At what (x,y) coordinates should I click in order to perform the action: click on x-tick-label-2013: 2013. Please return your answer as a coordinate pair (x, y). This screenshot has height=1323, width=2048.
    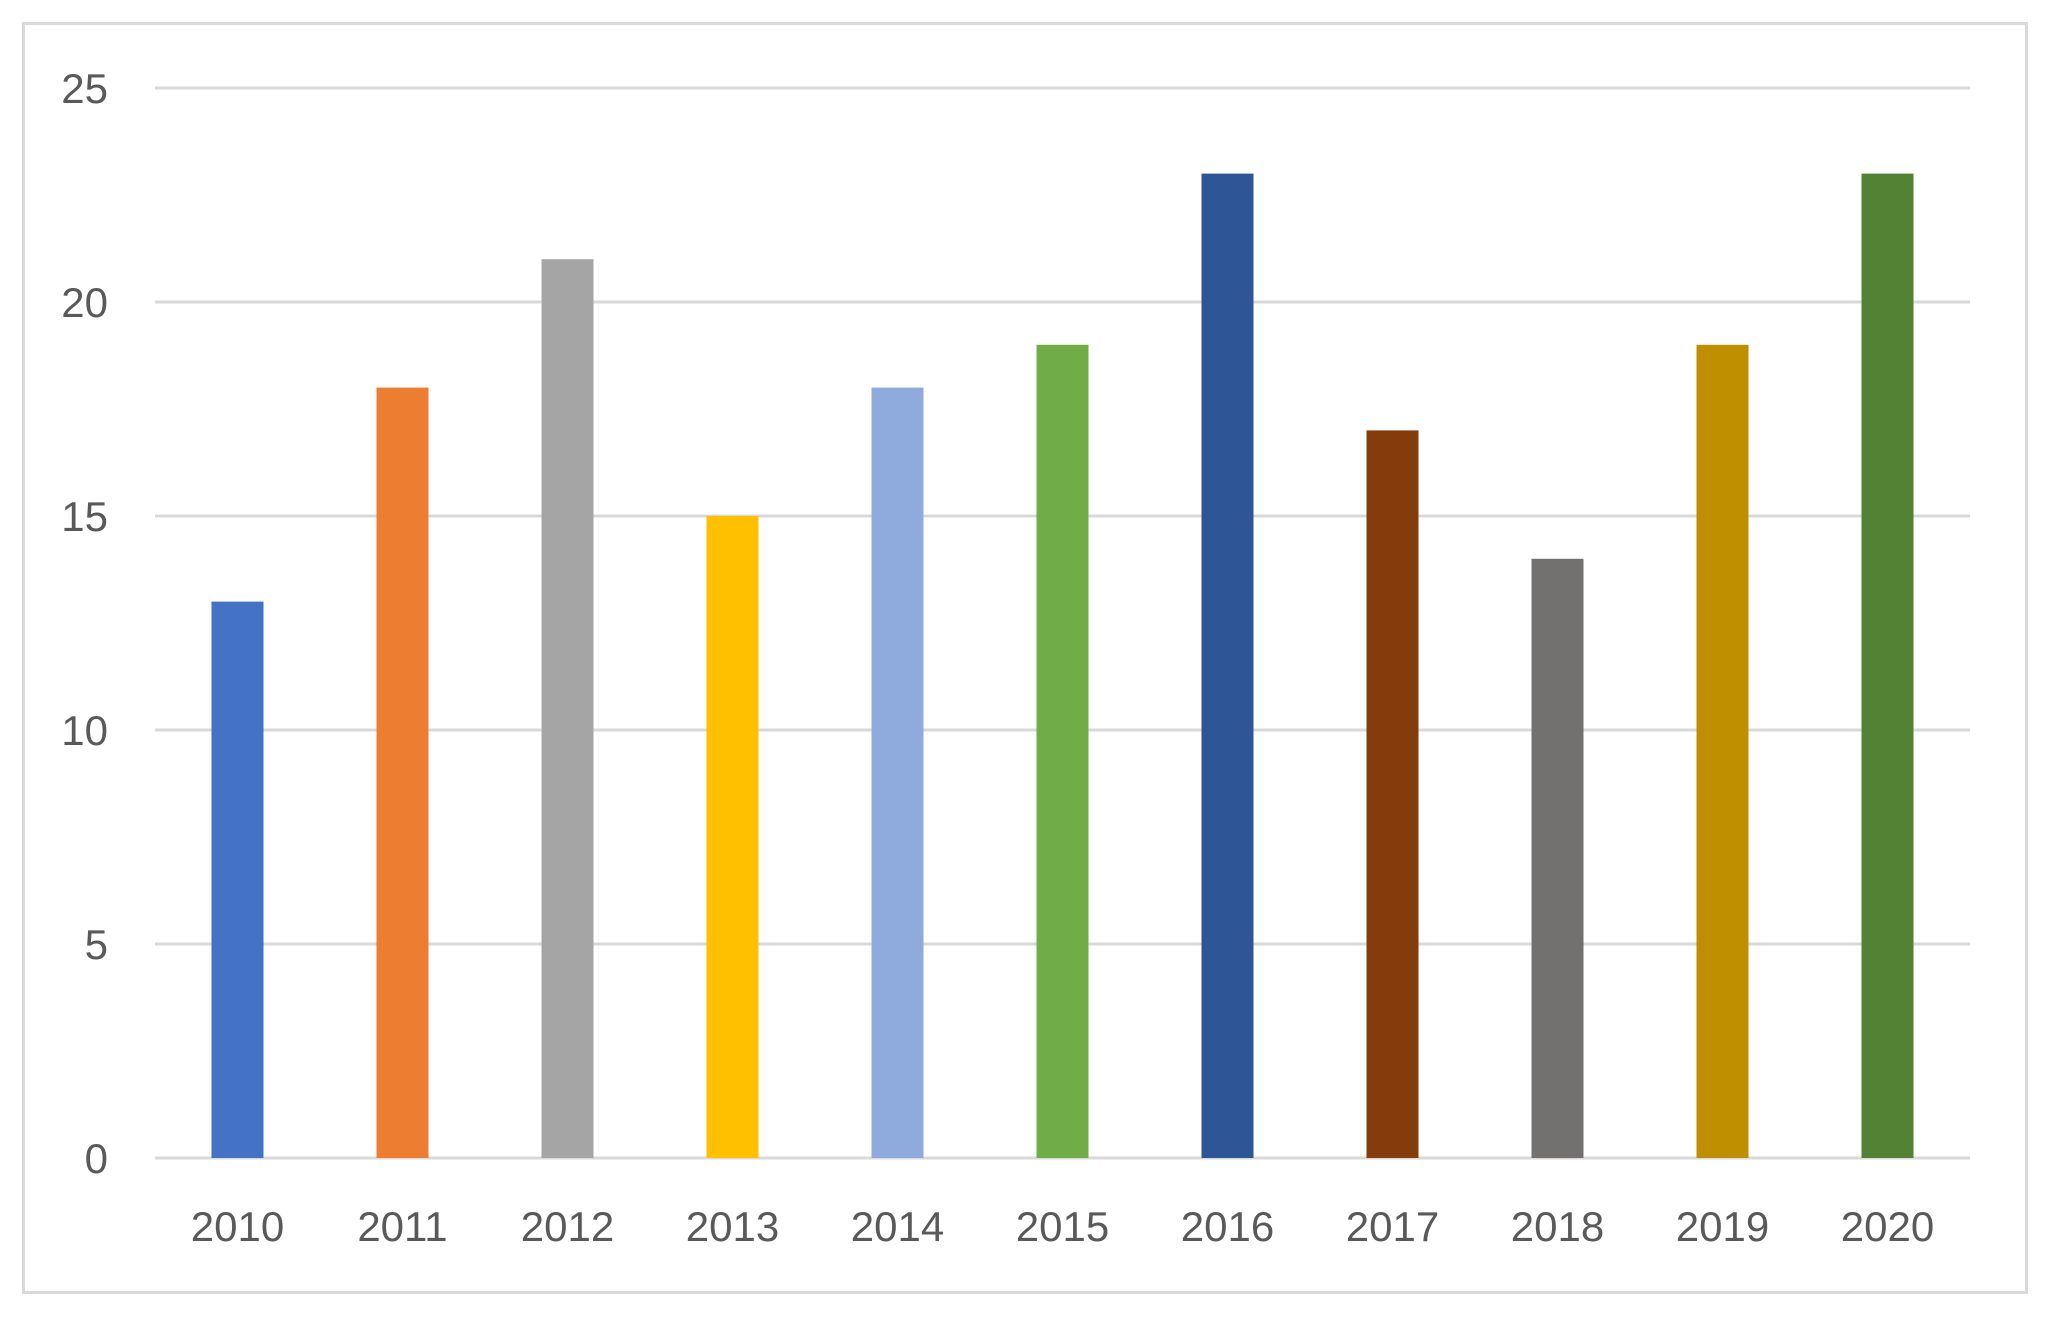
    Looking at the image, I should click on (732, 1226).